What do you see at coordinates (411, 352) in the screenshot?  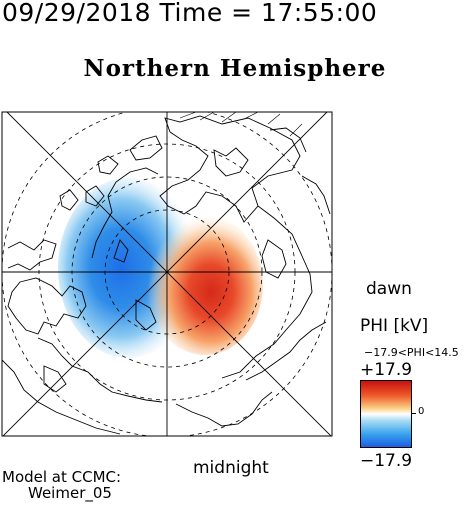 I see `colorbar-range: −17.9<PHI<14.5` at bounding box center [411, 352].